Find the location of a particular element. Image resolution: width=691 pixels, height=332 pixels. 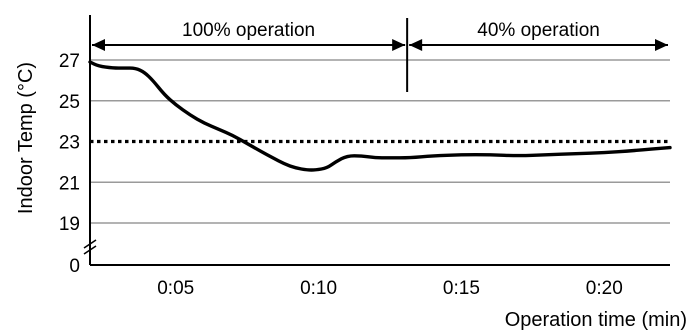

x-axis-title: Operation time (min) is located at coordinates (596, 320).